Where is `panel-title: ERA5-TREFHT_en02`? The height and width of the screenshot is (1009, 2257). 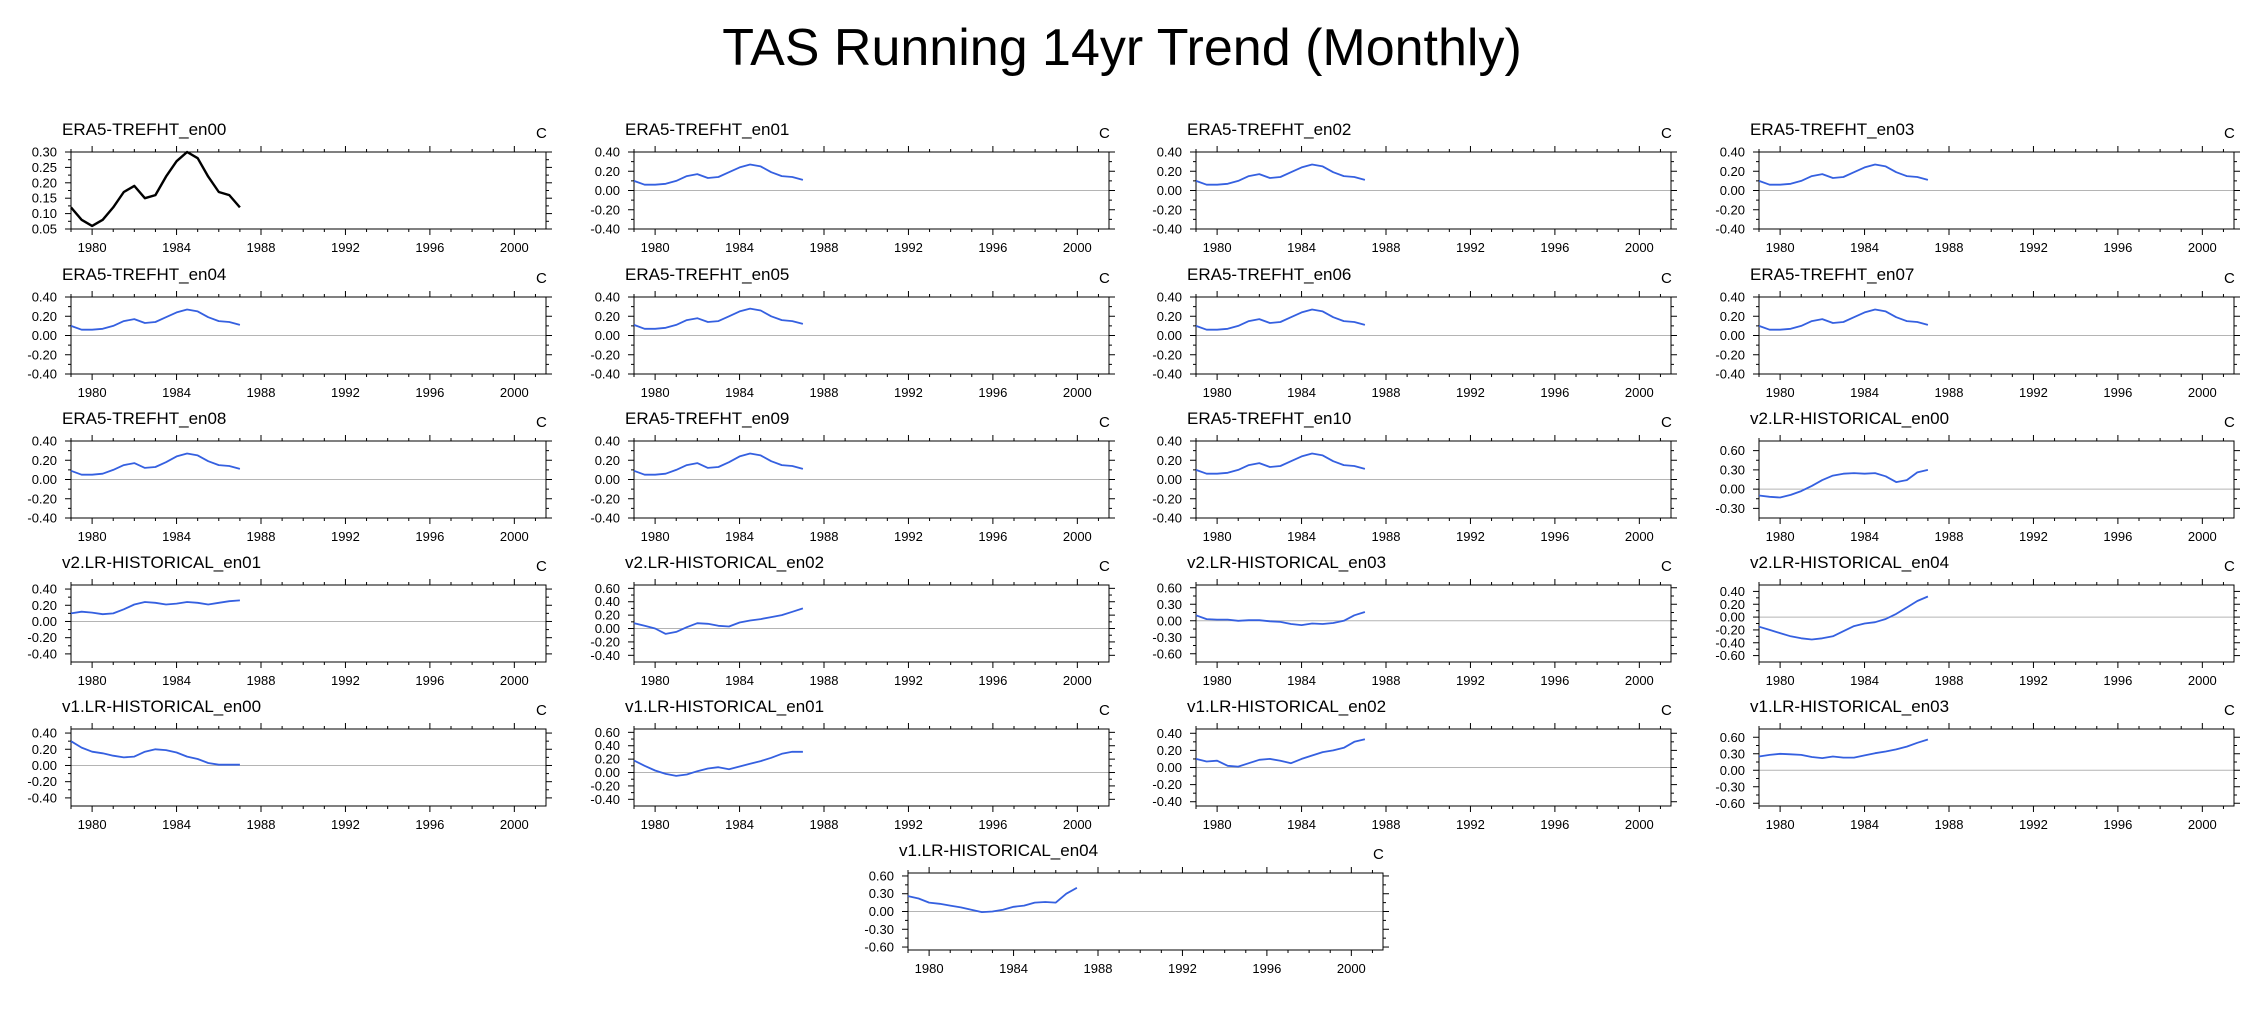
panel-title: ERA5-TREFHT_en02 is located at coordinates (1269, 129).